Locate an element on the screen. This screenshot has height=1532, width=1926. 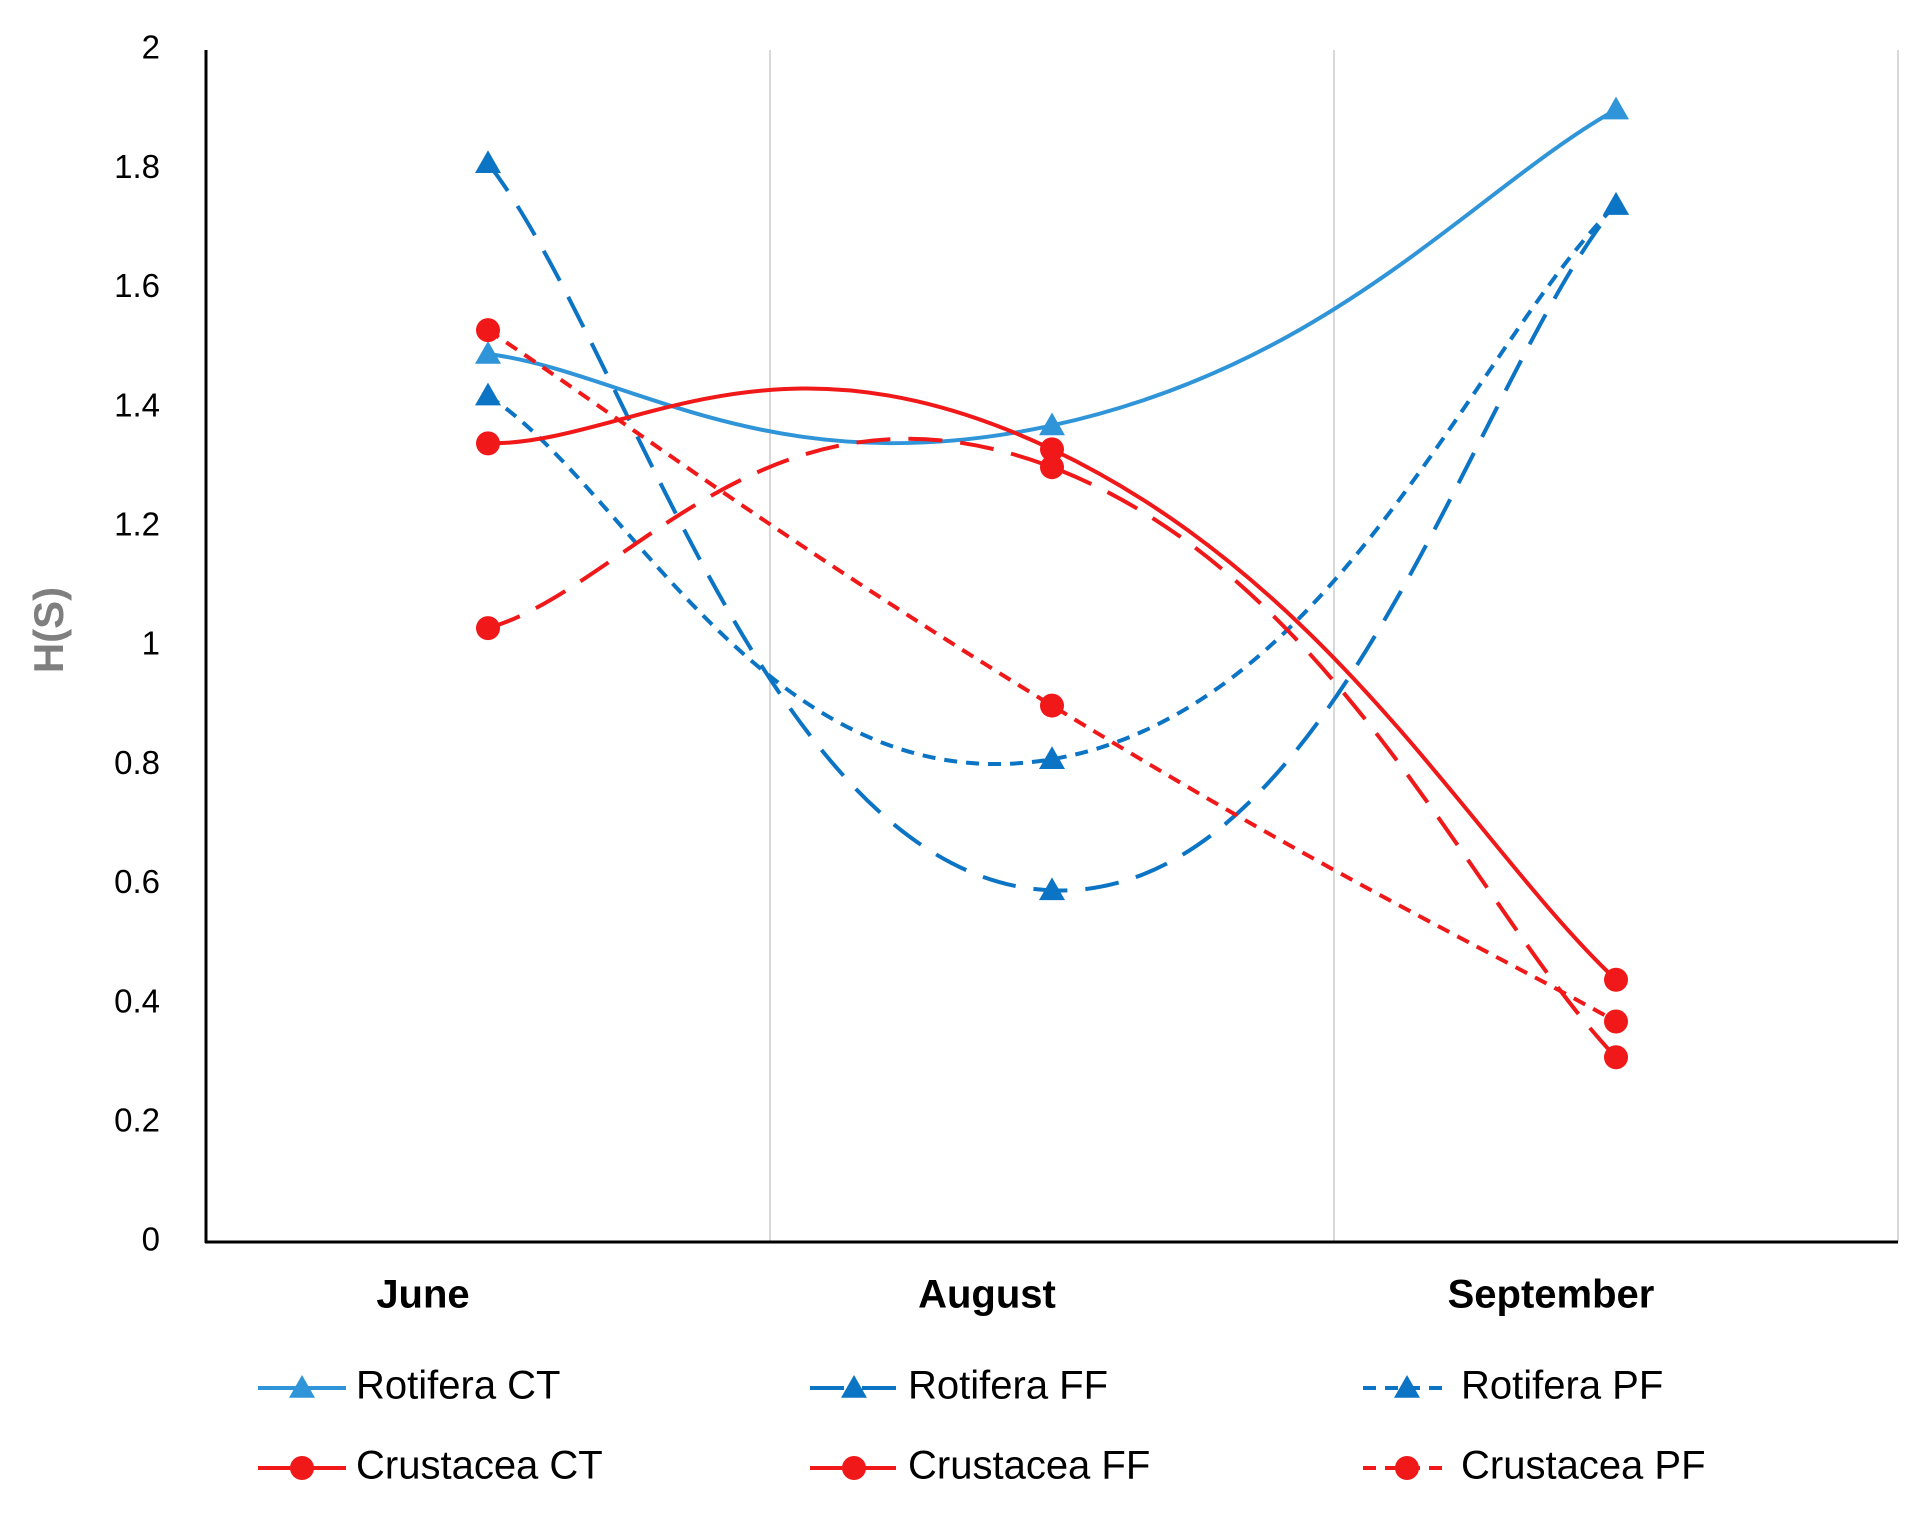
legend-item-crustacea-ct: Crustacea CT is located at coordinates (430, 1466).